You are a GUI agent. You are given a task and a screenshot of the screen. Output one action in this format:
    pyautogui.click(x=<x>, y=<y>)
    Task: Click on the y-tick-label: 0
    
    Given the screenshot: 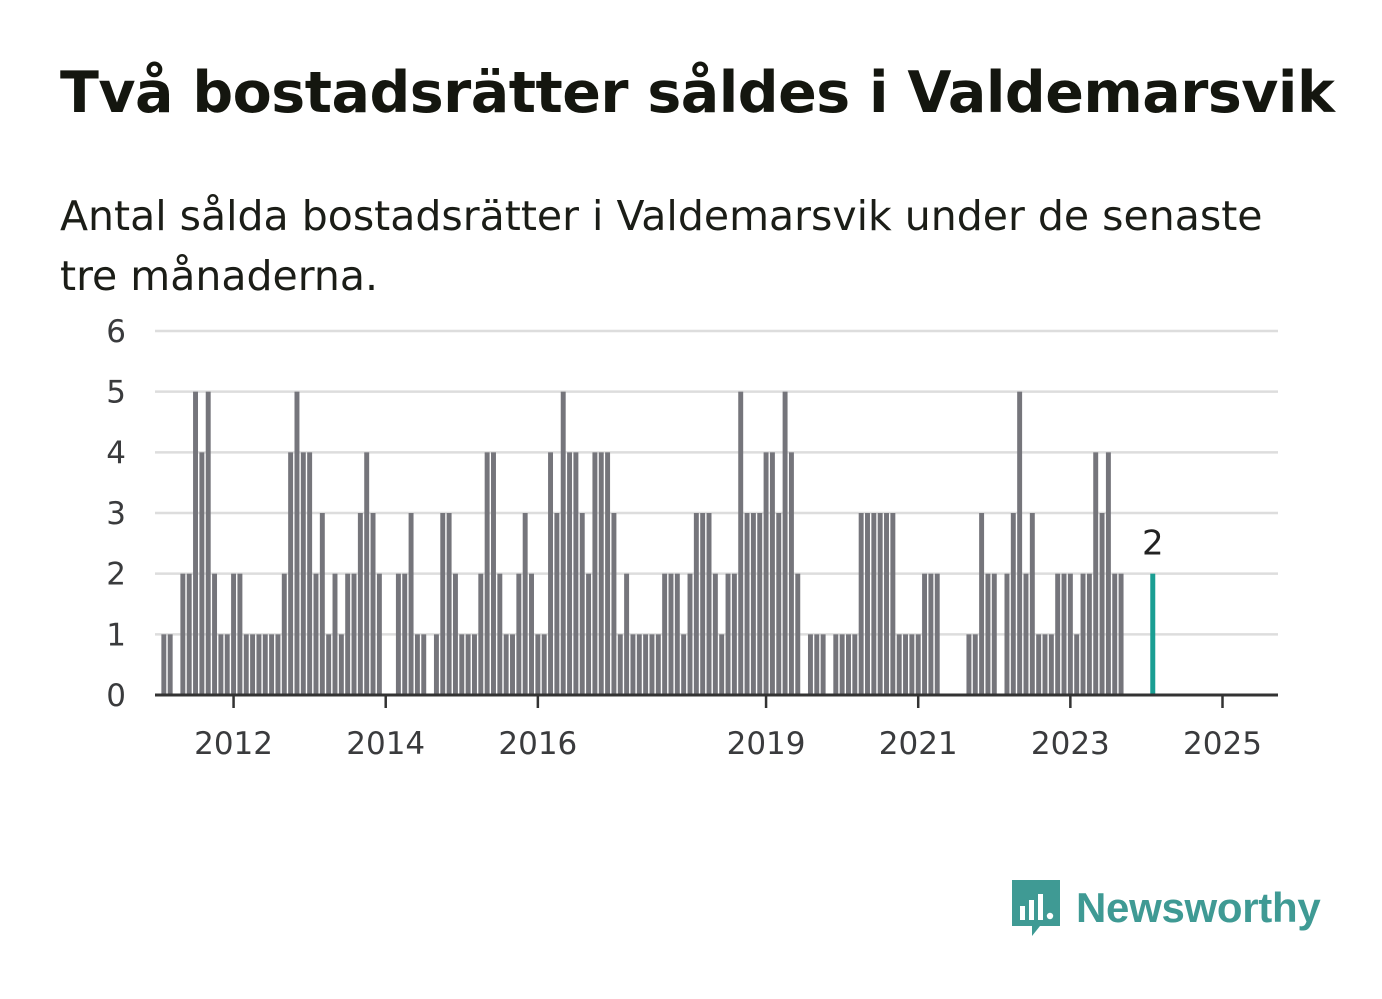 What is the action you would take?
    pyautogui.click(x=116, y=696)
    